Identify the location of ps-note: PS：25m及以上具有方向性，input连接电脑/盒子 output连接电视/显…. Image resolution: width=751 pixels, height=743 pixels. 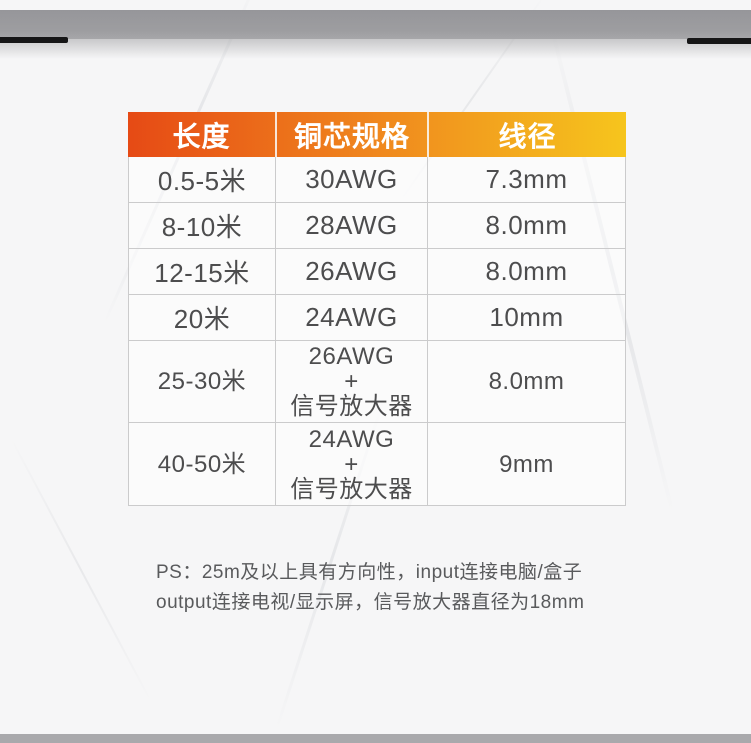
(391, 588).